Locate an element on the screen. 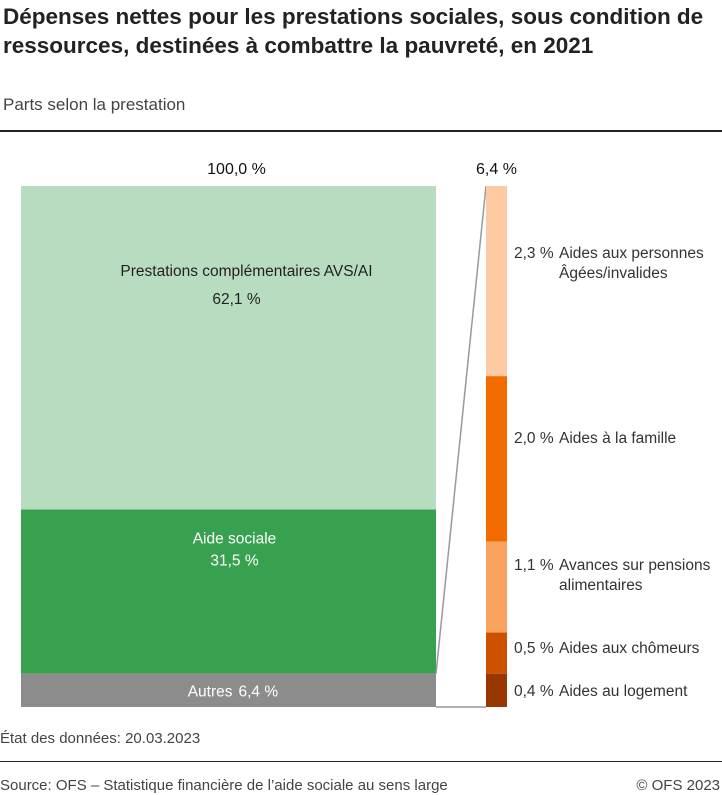 Image resolution: width=722 pixels, height=795 pixels. breakdown-value-label: 0,4 % is located at coordinates (534, 691).